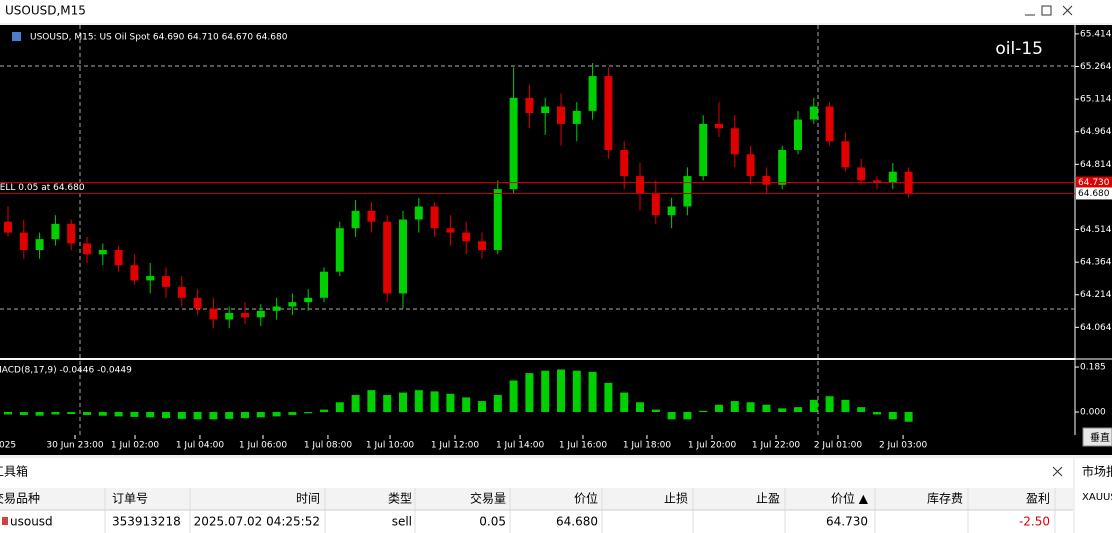  Describe the element at coordinates (45, 11) in the screenshot. I see `window-title: USOUSD,M15` at that location.